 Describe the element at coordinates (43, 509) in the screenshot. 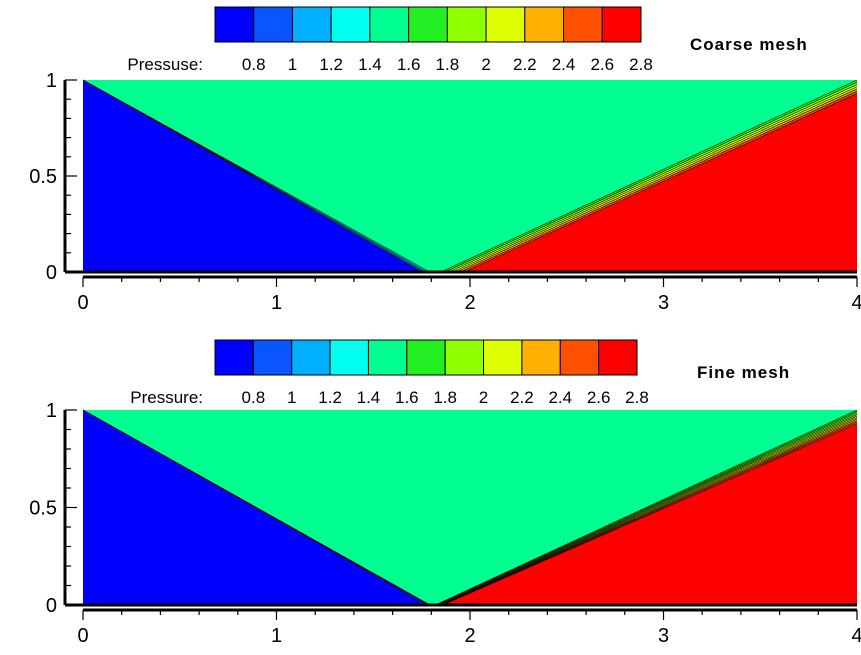

I see `fine-y-tick-label: 0.5` at that location.